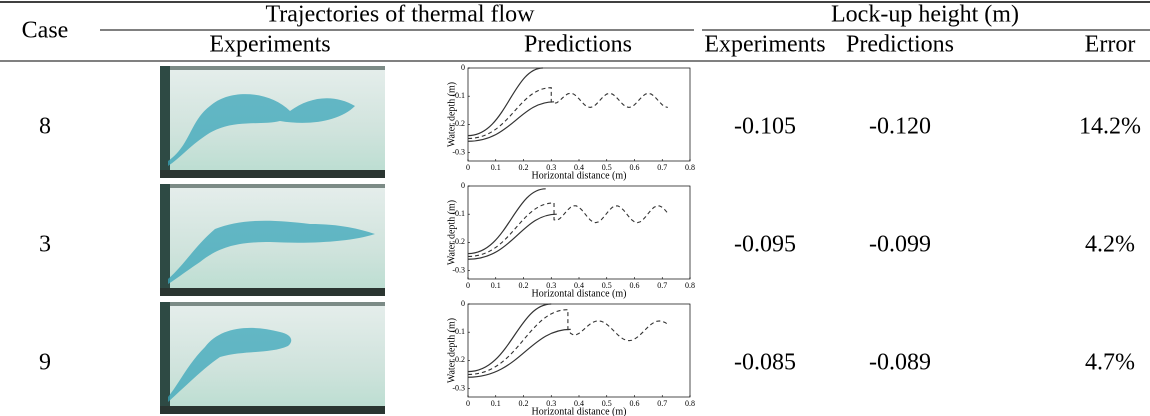  I want to click on error-value: 4.7%, so click(1110, 363).